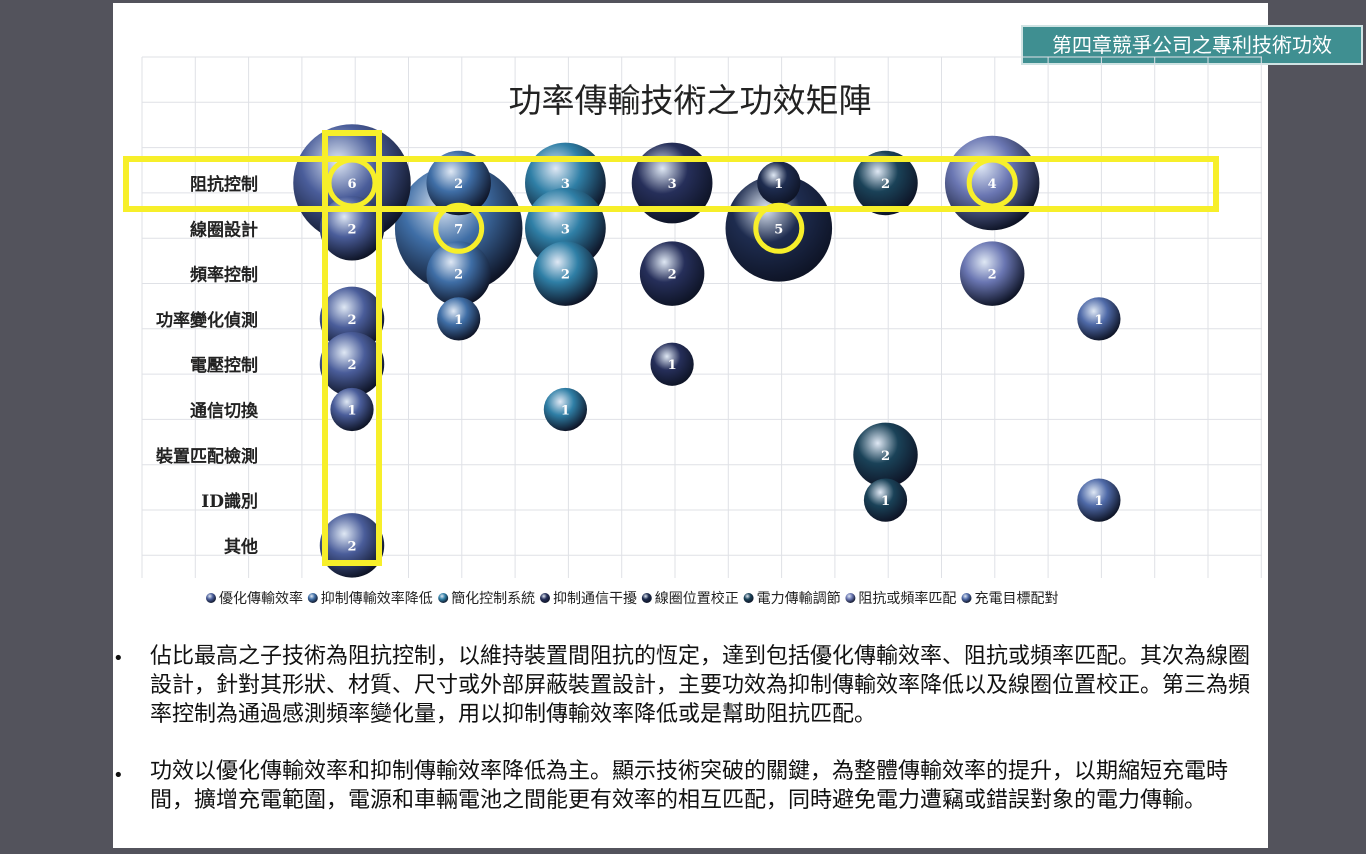 The image size is (1366, 854). What do you see at coordinates (206, 456) in the screenshot?
I see `y-tick-label: 裝置匹配檢測` at bounding box center [206, 456].